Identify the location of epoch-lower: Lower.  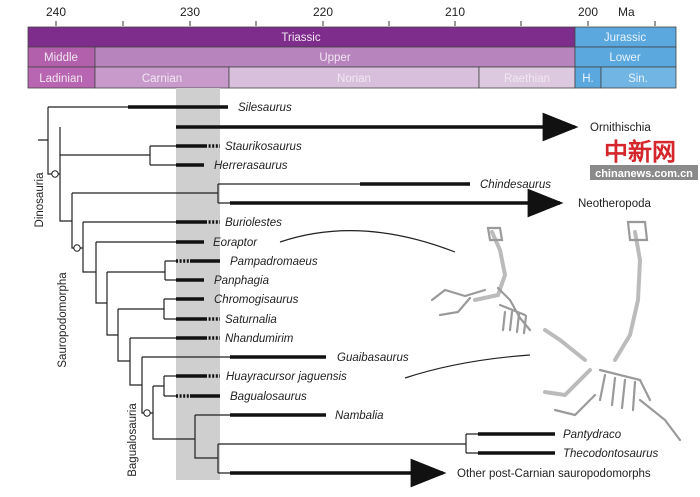
(624, 58).